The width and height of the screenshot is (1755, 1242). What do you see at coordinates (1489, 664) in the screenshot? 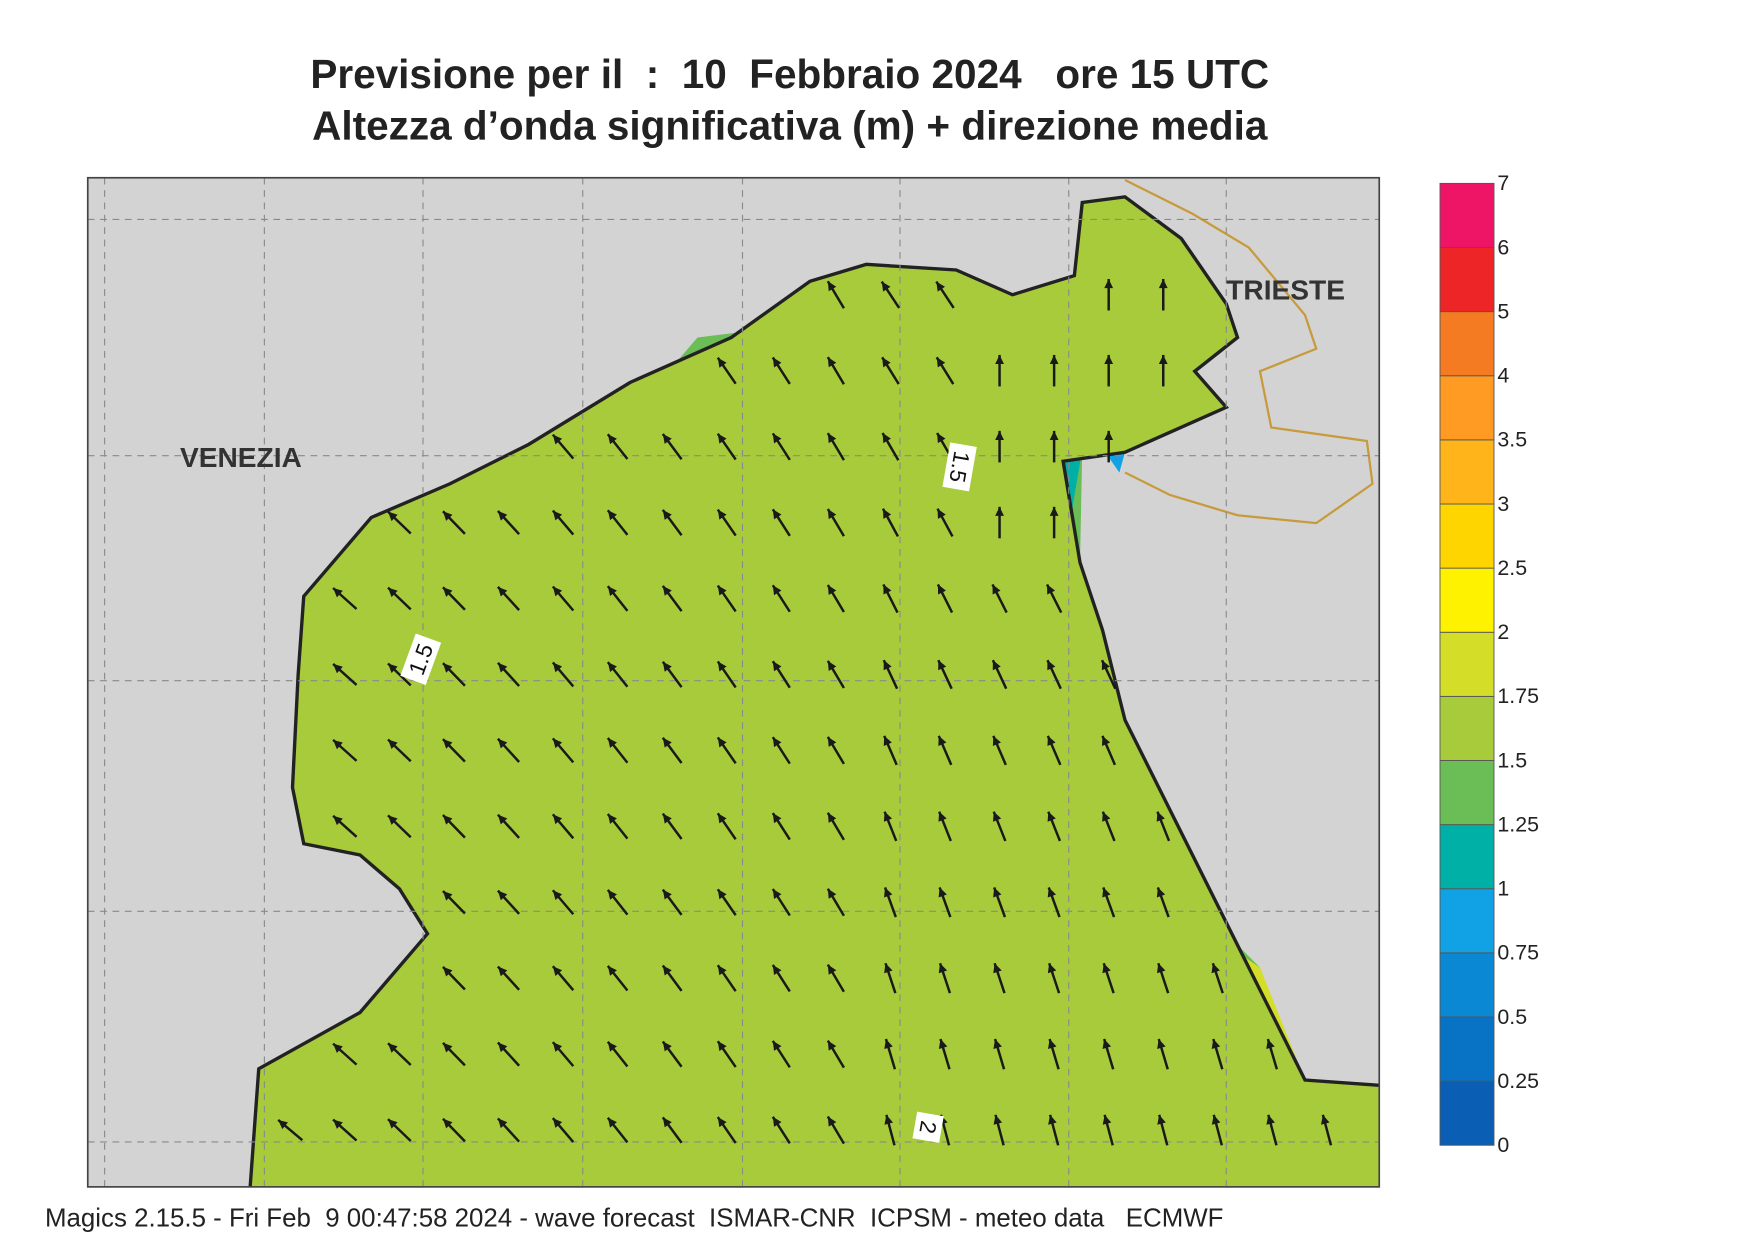
I see `colorbar: 0 0.25 0.5 0.75 1 1.25 1.5 1.75 2 2.5 3 3.5 4 5 6 7` at bounding box center [1489, 664].